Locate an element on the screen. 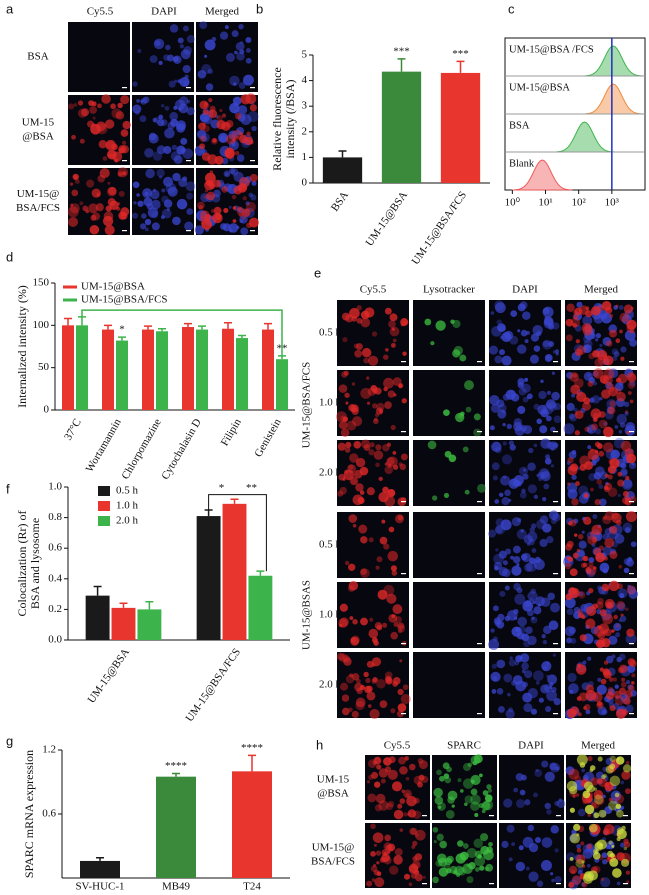 Image resolution: width=649 pixels, height=895 pixels. y-tick-label: 1.0 is located at coordinates (55, 487).